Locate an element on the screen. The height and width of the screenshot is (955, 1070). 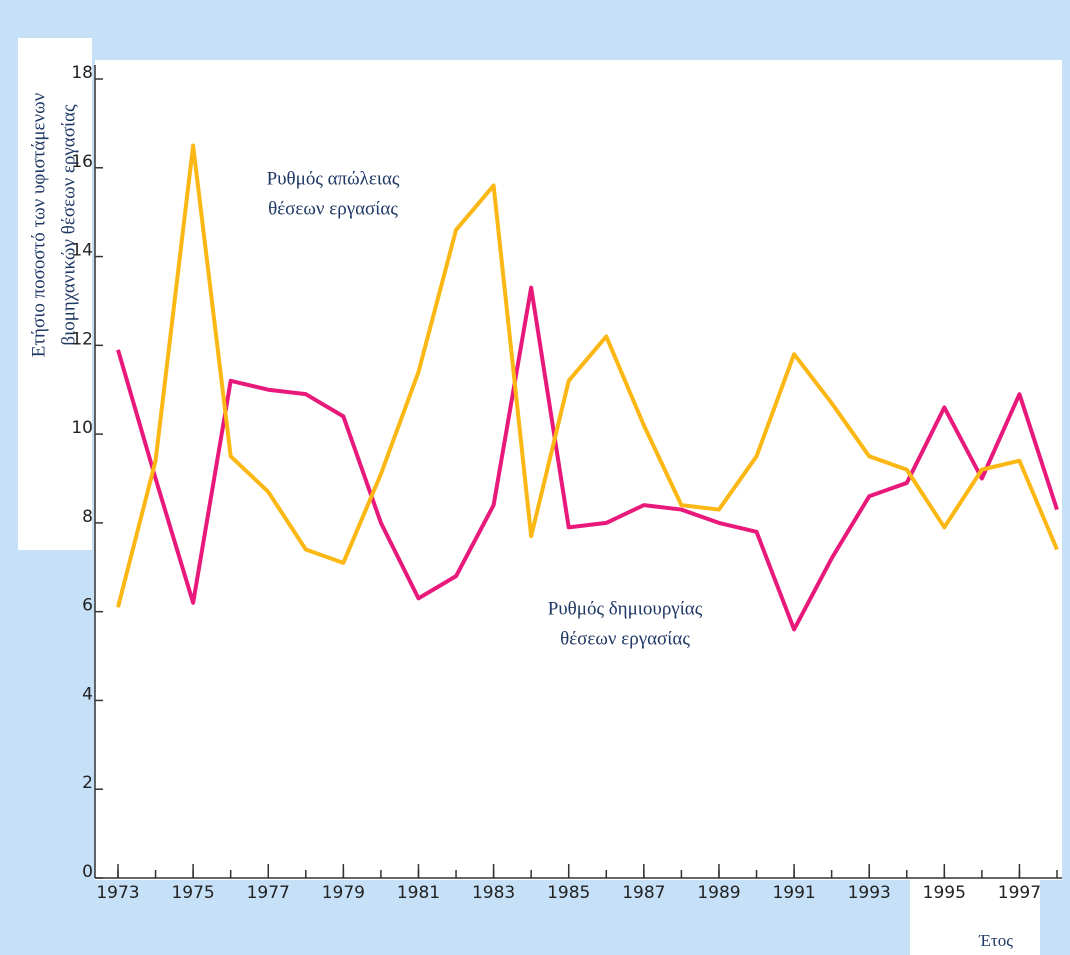
x-tick-label: 1979 is located at coordinates (343, 893).